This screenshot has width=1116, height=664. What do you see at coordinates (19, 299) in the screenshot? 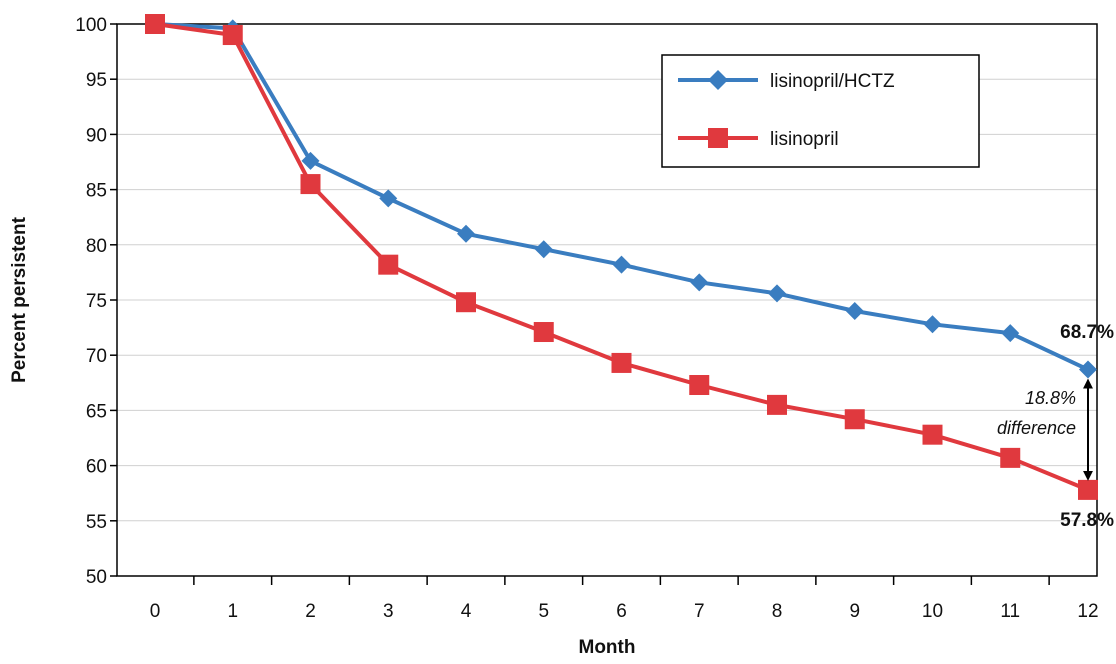
I see `y-axis-title: Percent persistent` at bounding box center [19, 299].